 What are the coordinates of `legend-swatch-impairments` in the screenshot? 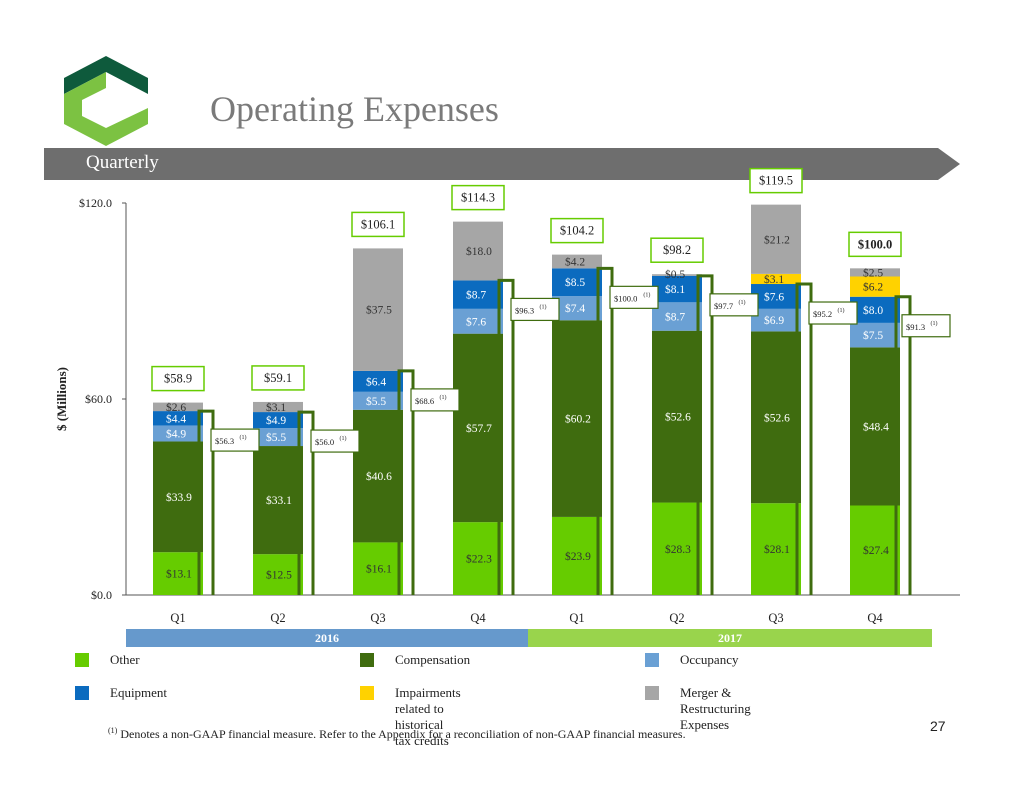 It's located at (367, 693).